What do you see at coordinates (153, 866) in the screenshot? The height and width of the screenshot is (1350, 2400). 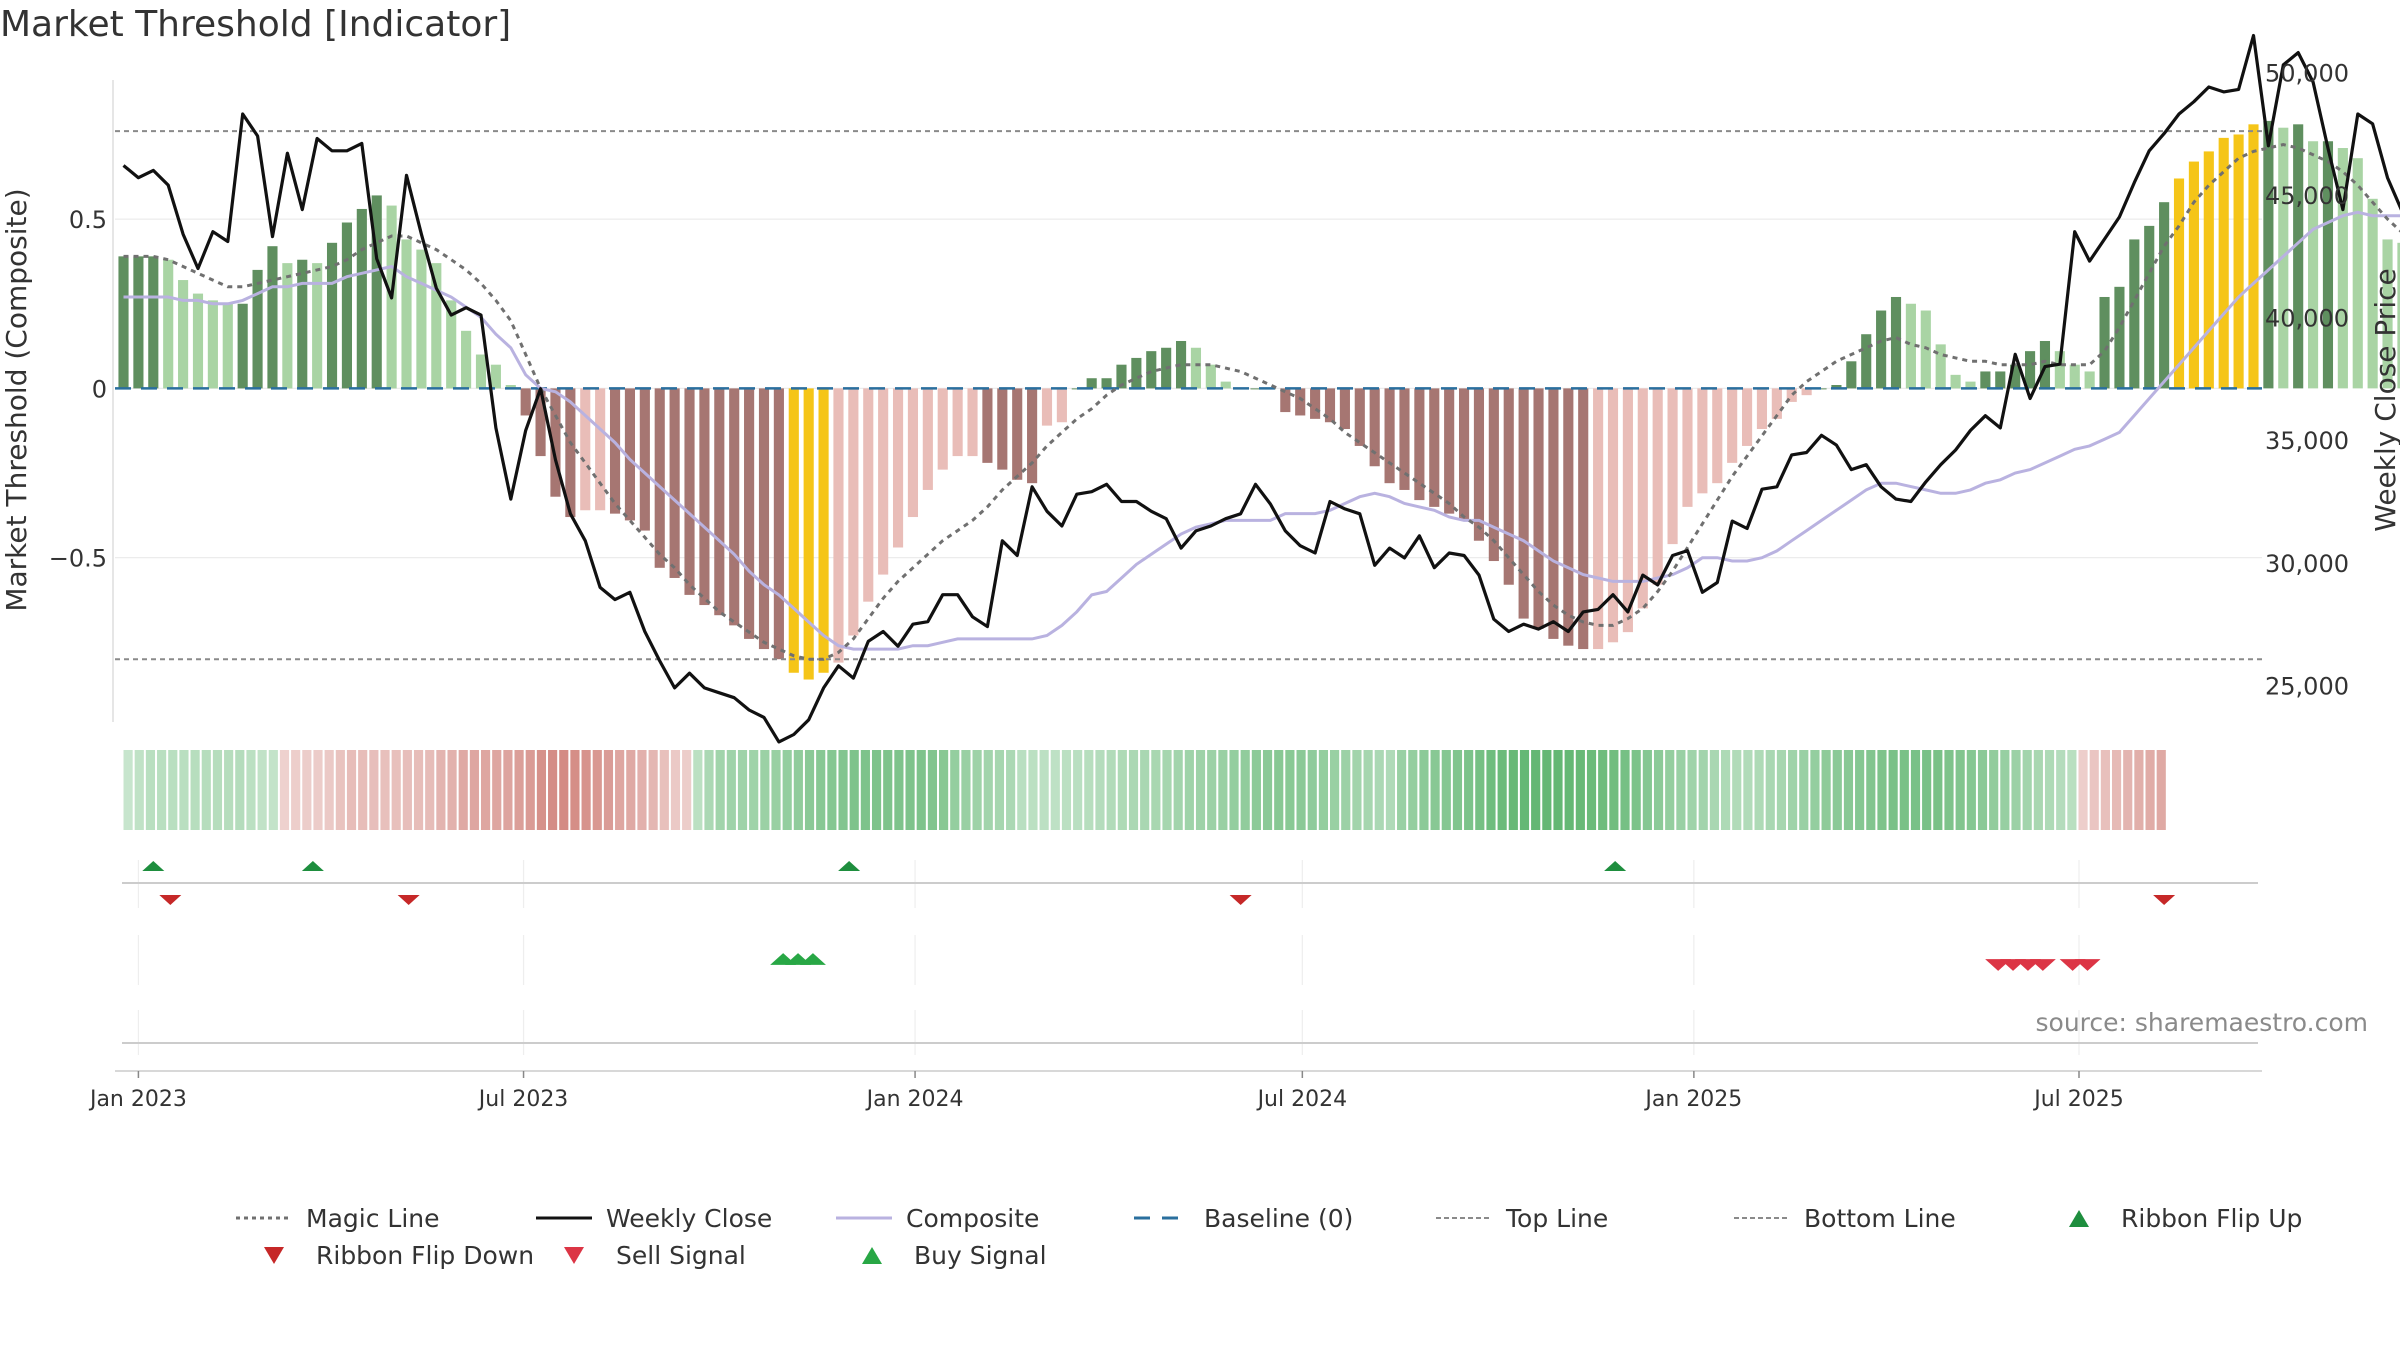 I see `ribbon-flip-up-marker` at bounding box center [153, 866].